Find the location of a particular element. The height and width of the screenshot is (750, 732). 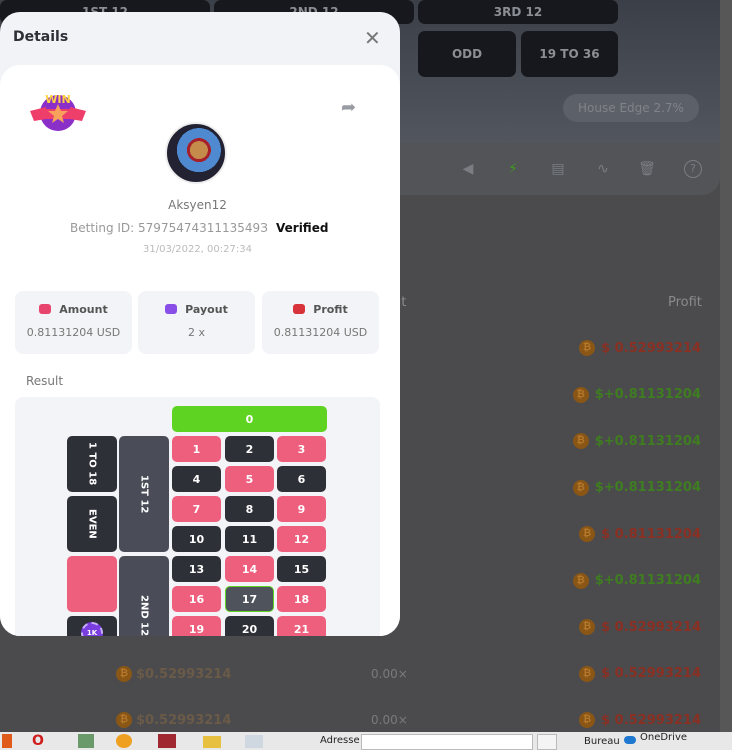

profit-row: ₿ $ 0.81131204 is located at coordinates (640, 534).